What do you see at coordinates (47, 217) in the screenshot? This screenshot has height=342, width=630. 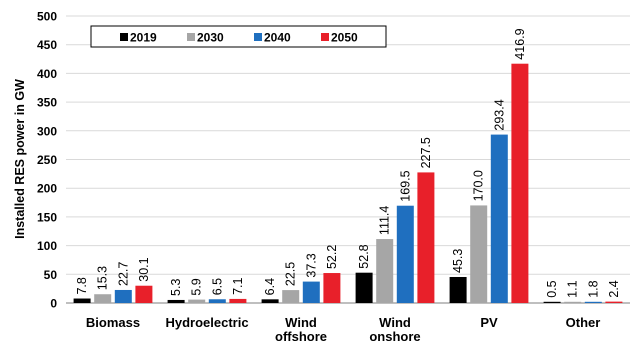 I see `y-tick-label: 150` at bounding box center [47, 217].